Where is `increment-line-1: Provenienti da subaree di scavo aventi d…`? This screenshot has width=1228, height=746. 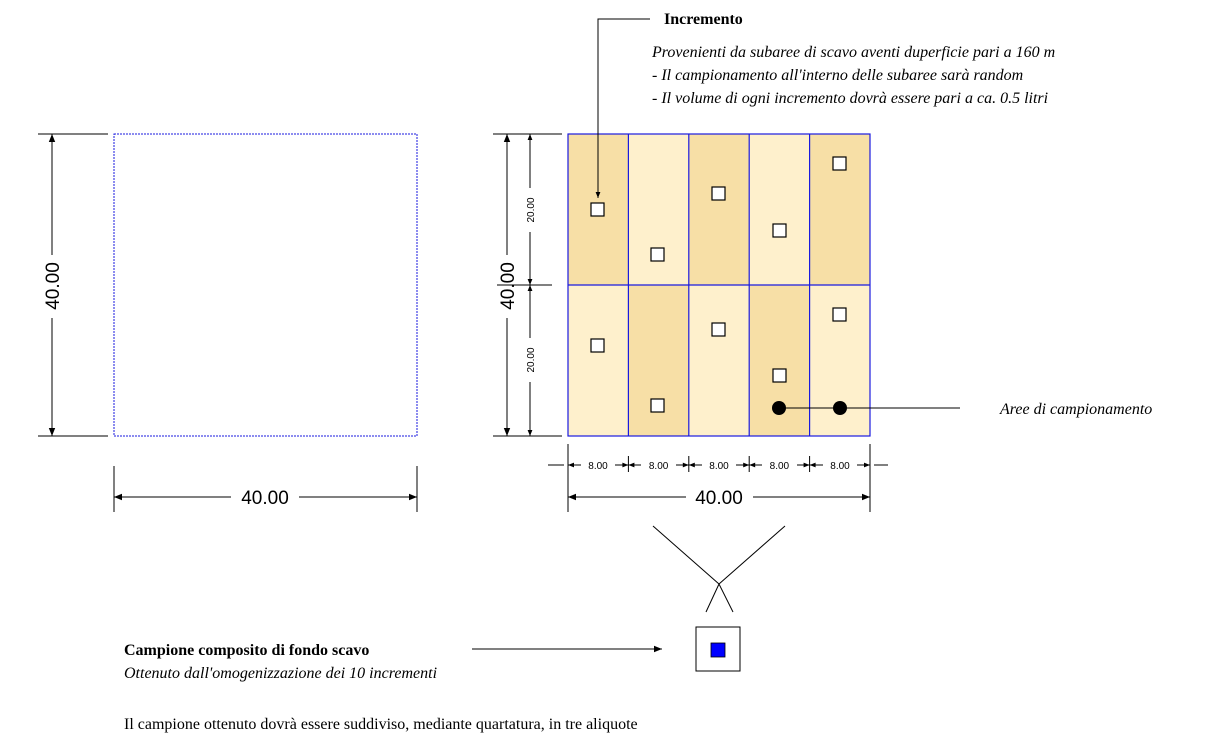 increment-line-1: Provenienti da subaree di scavo aventi d… is located at coordinates (853, 52).